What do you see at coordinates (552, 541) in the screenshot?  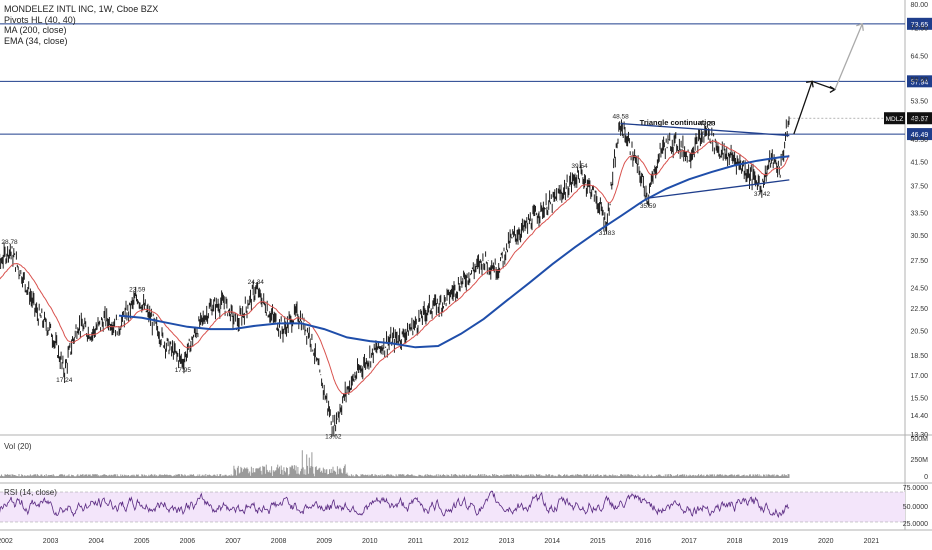 I see `x-tick-label: 2014` at bounding box center [552, 541].